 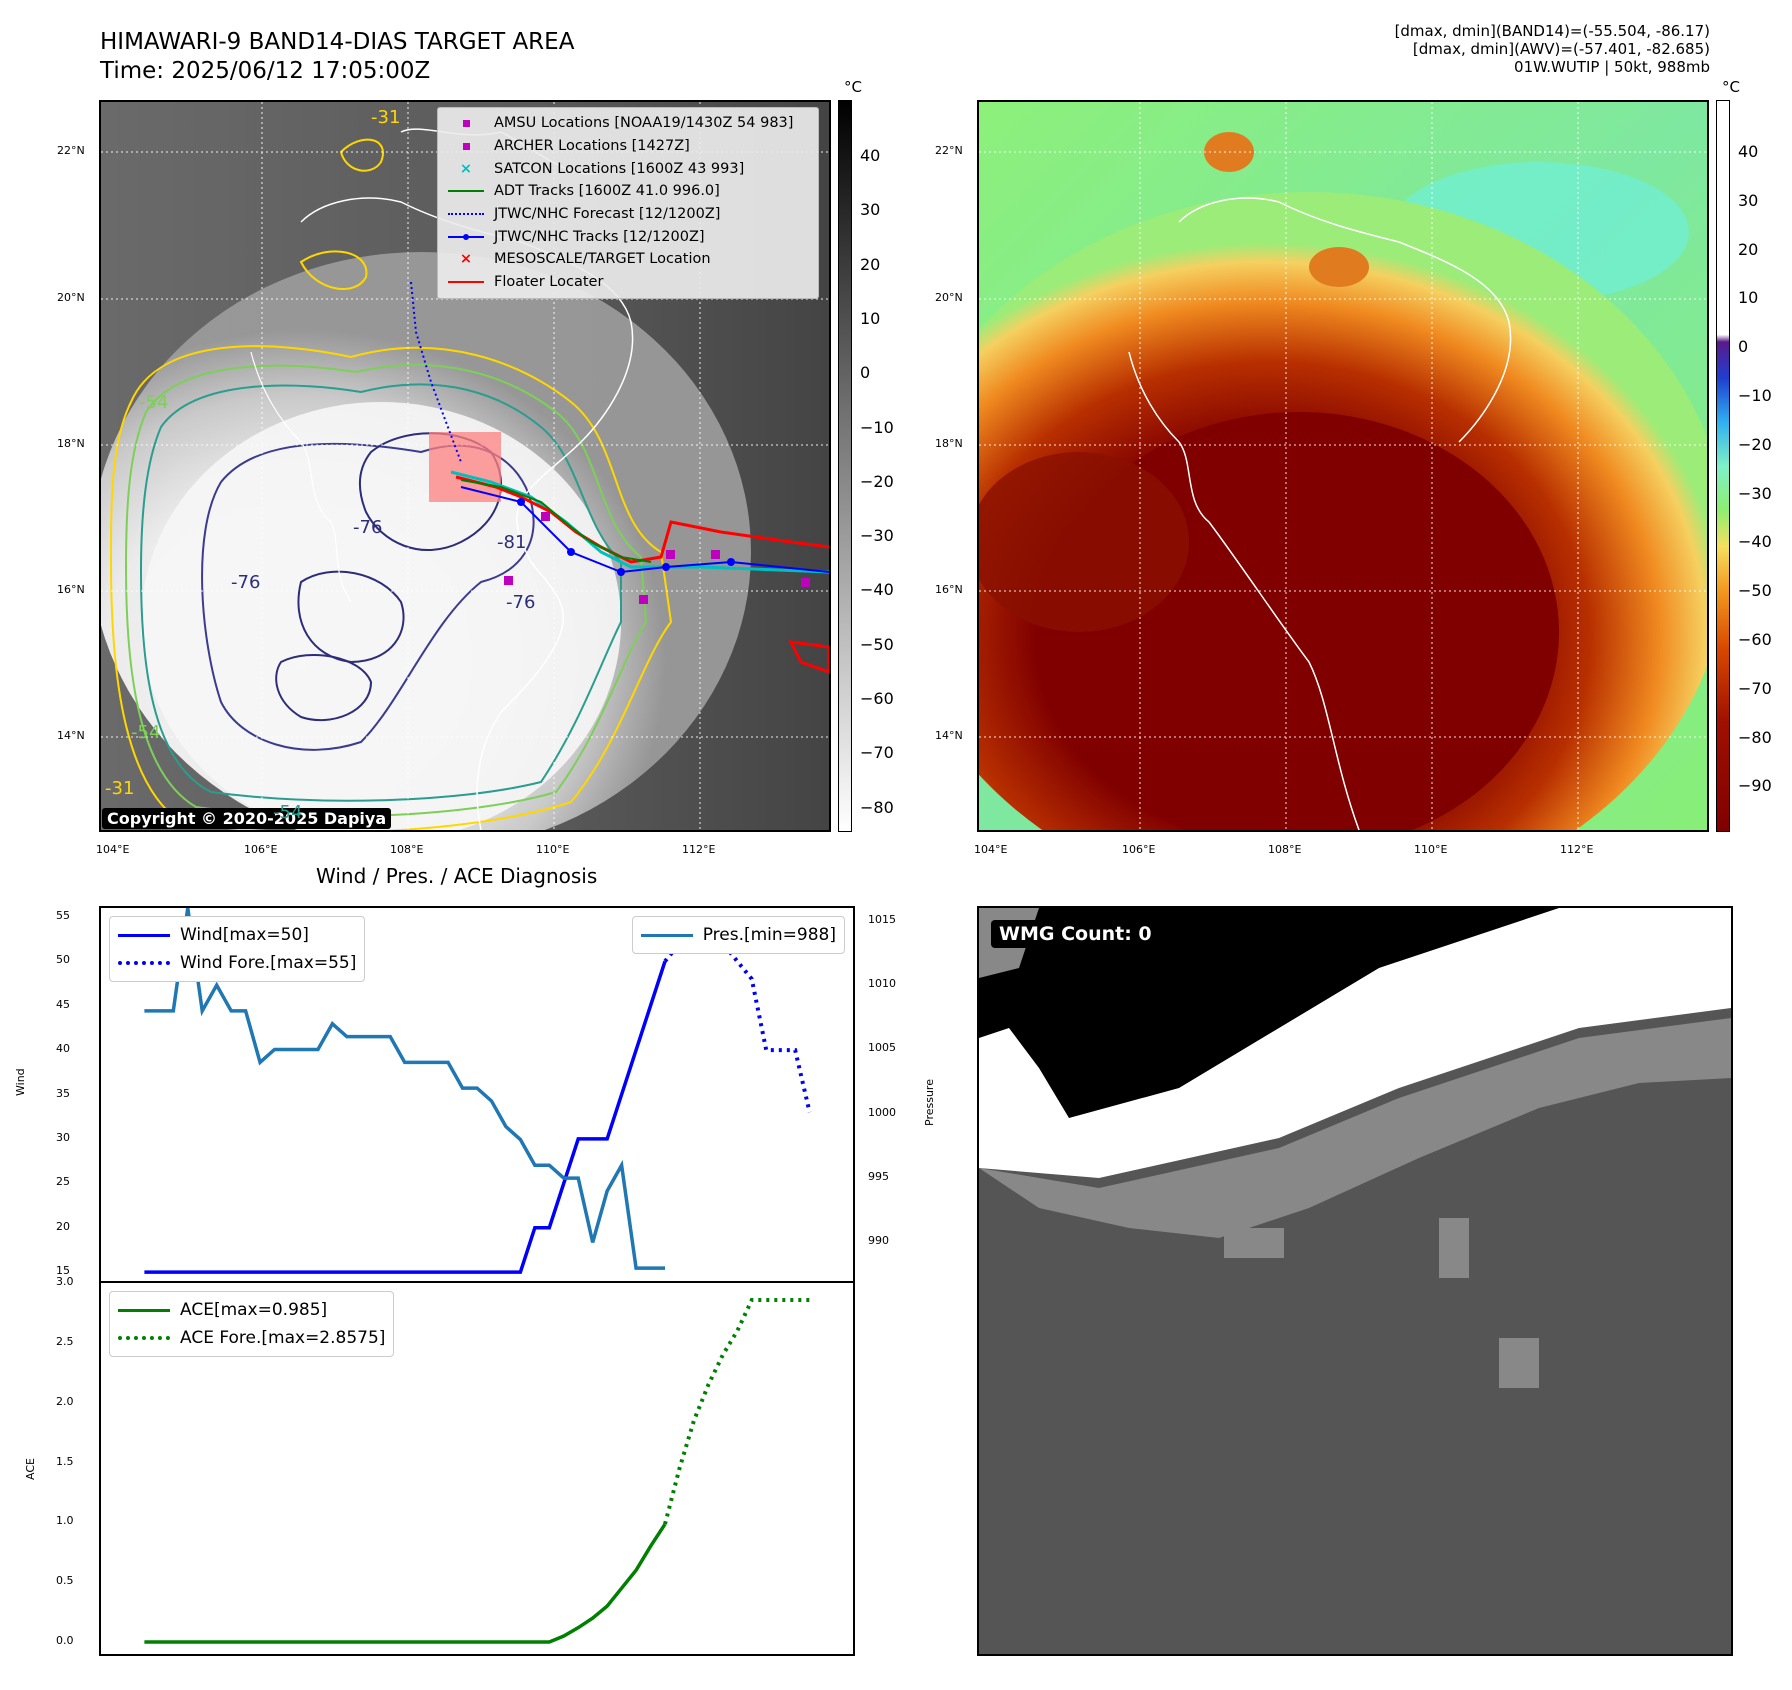 What do you see at coordinates (63, 960) in the screenshot?
I see `wind-y-tick: 50` at bounding box center [63, 960].